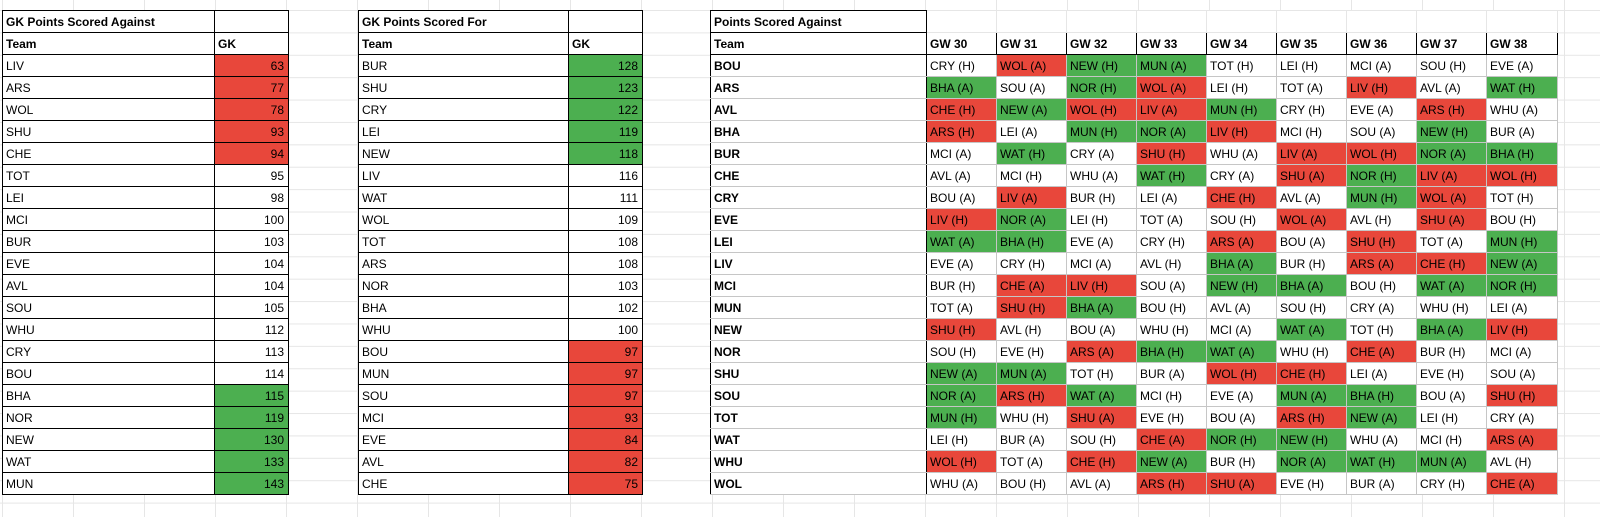 The image size is (1600, 517). I want to click on gk-value-cell: 103, so click(251, 241).